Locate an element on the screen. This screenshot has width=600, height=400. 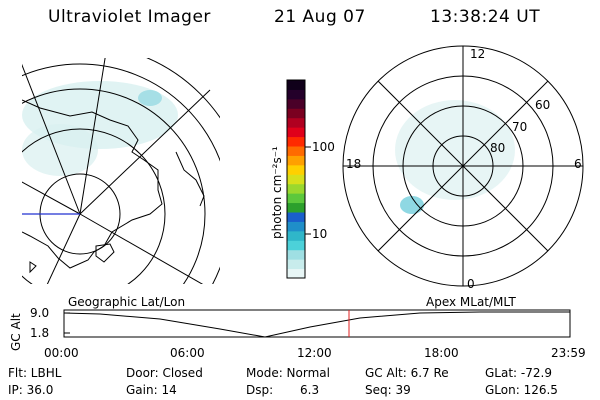
info-door: Door: Closed is located at coordinates (164, 373).